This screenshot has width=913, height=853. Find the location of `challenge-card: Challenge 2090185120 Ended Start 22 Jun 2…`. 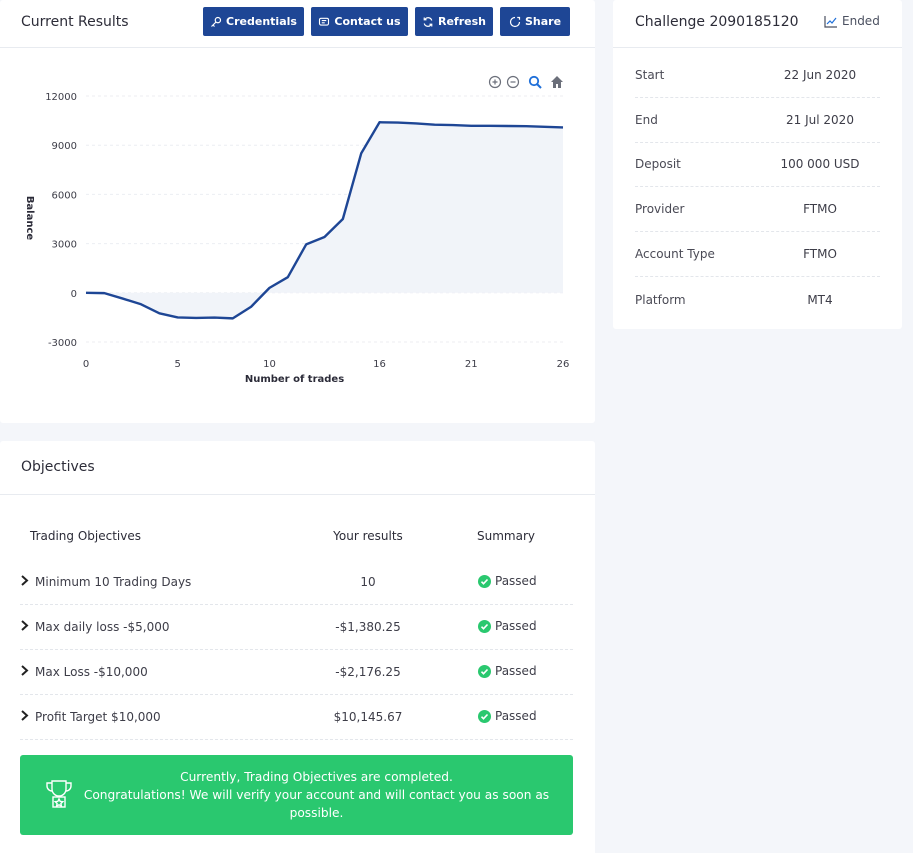

challenge-card: Challenge 2090185120 Ended Start 22 Jun 2… is located at coordinates (757, 164).